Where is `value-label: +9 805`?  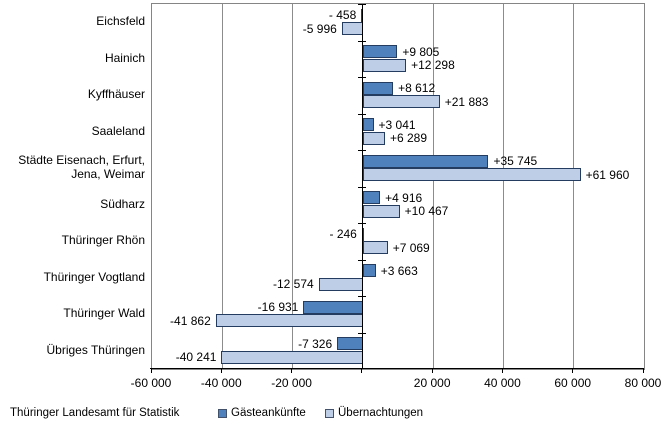 value-label: +9 805 is located at coordinates (421, 51).